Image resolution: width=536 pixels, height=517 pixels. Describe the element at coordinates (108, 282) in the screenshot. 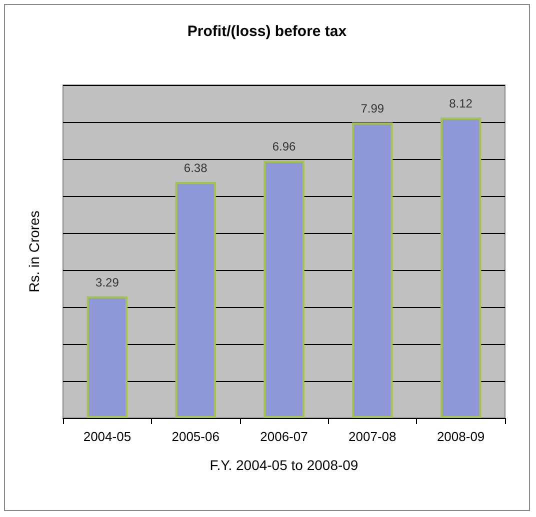

I see `data-label: 3.29` at that location.